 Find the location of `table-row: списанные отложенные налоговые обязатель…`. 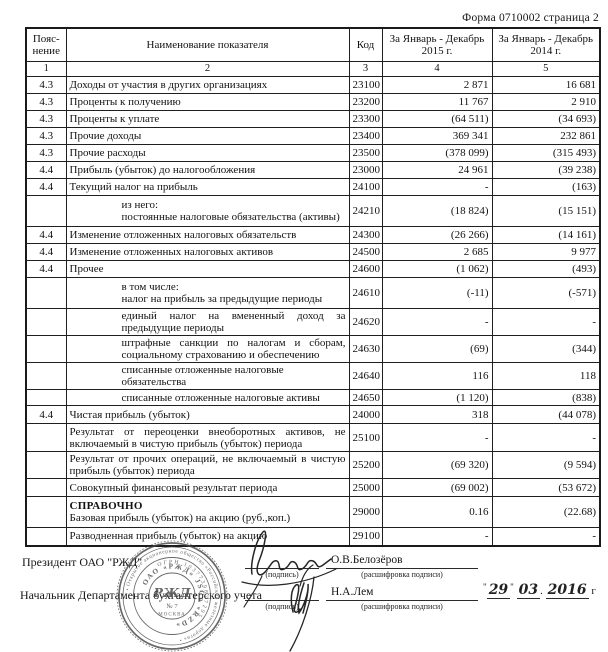

table-row: списанные отложенные налоговые обязатель… is located at coordinates (313, 376).